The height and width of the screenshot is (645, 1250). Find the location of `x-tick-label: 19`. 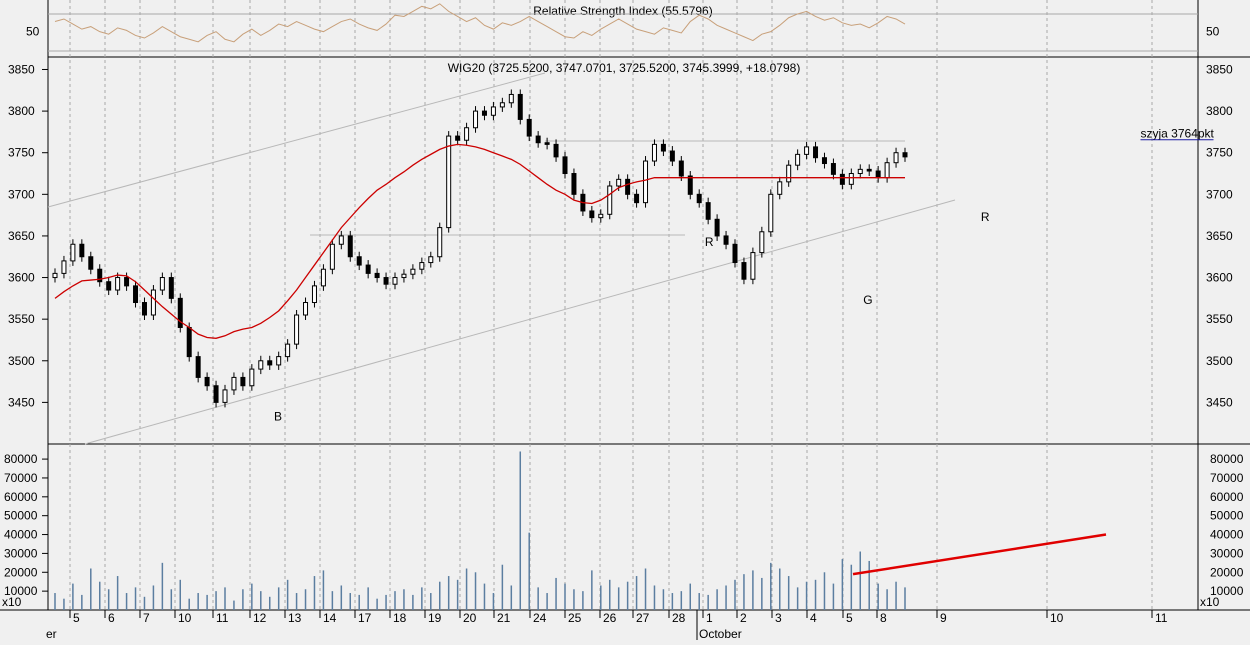

x-tick-label: 19 is located at coordinates (435, 618).